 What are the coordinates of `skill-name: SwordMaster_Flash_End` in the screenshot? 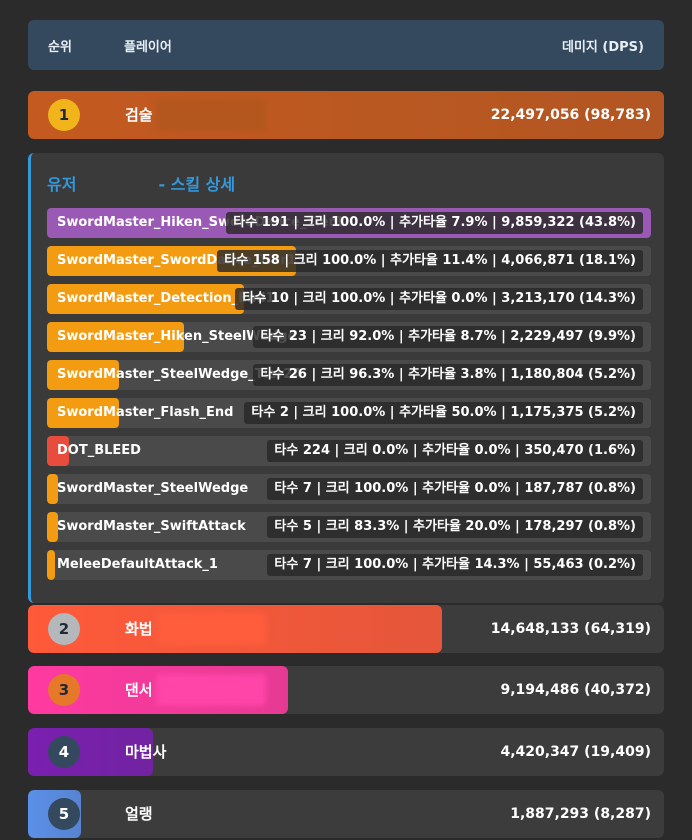 It's located at (145, 412).